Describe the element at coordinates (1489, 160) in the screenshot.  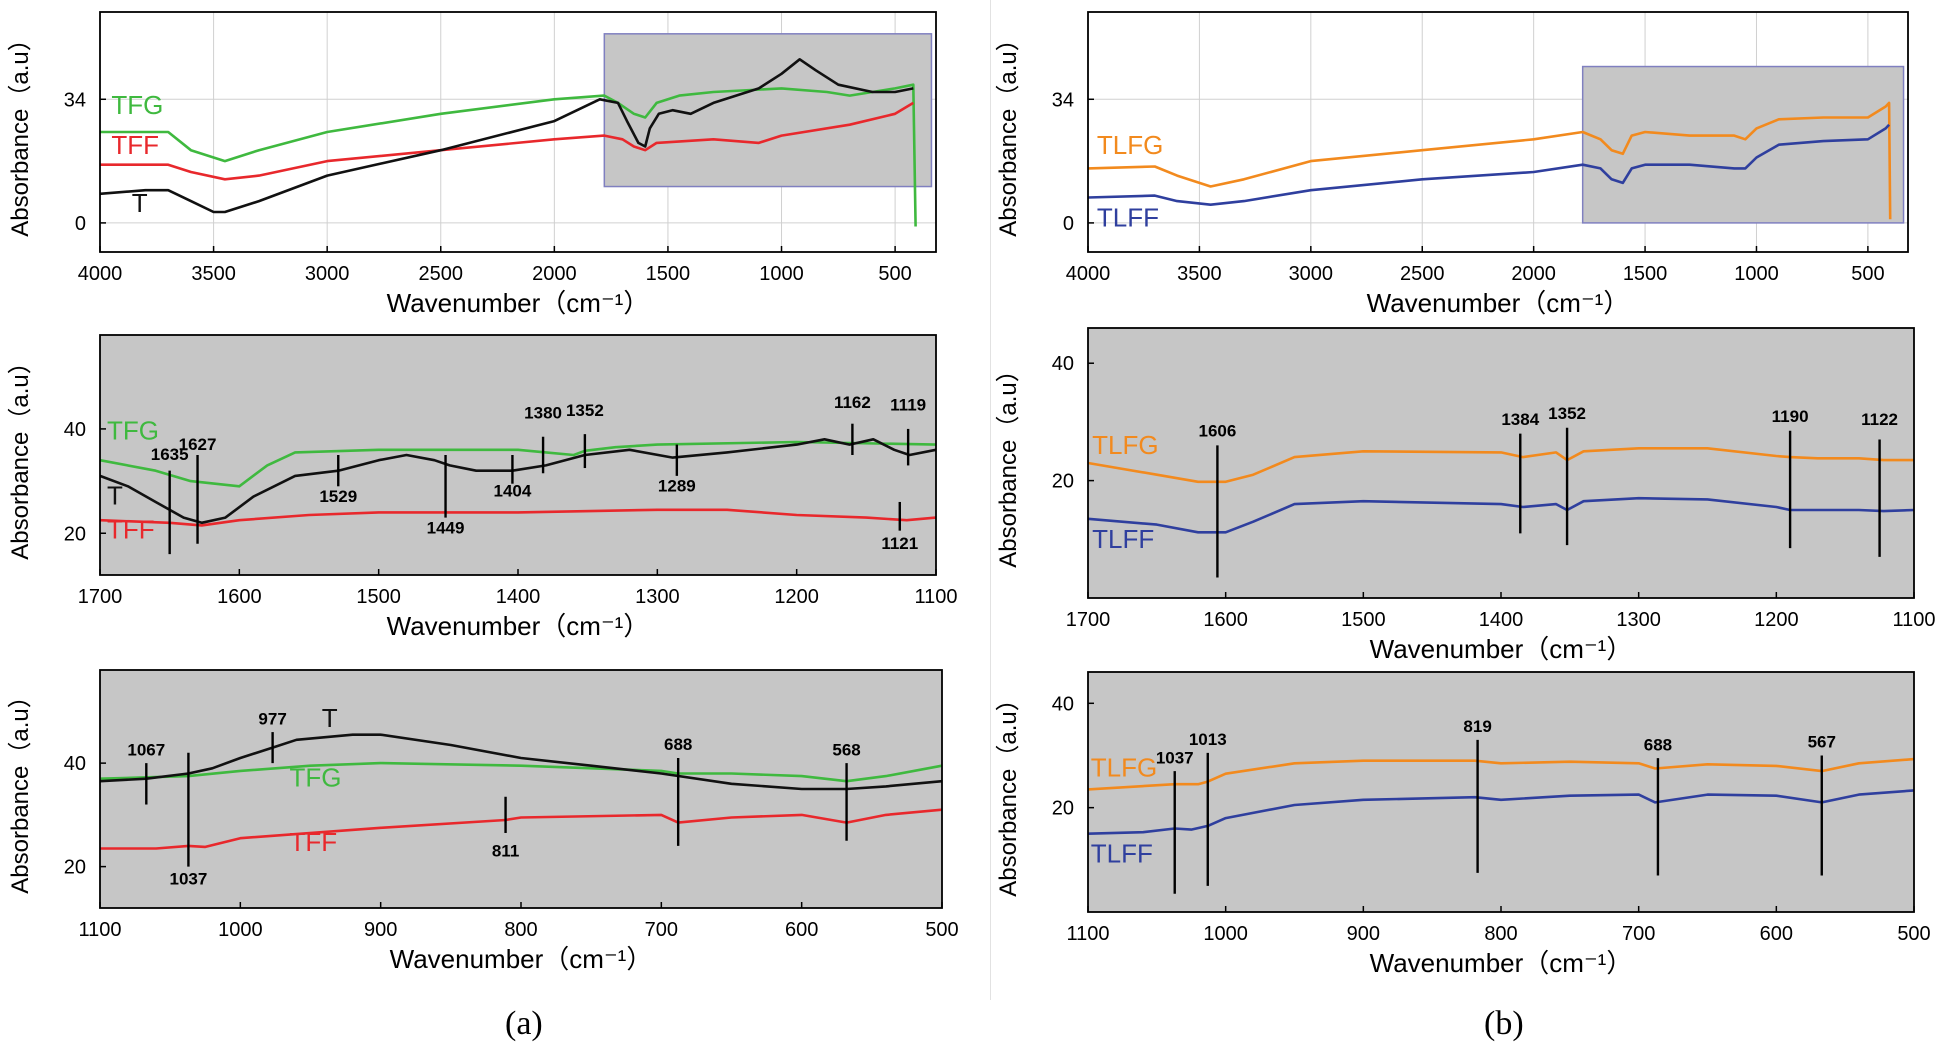
I see `series-line-TLFG` at that location.